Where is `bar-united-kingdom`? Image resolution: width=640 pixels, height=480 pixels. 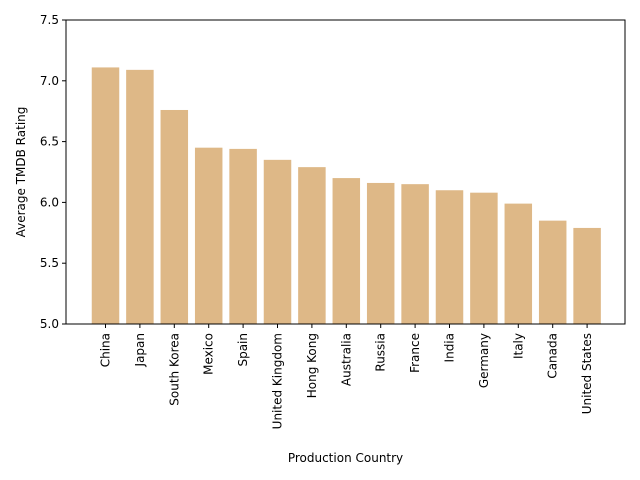 bar-united-kingdom is located at coordinates (277, 241).